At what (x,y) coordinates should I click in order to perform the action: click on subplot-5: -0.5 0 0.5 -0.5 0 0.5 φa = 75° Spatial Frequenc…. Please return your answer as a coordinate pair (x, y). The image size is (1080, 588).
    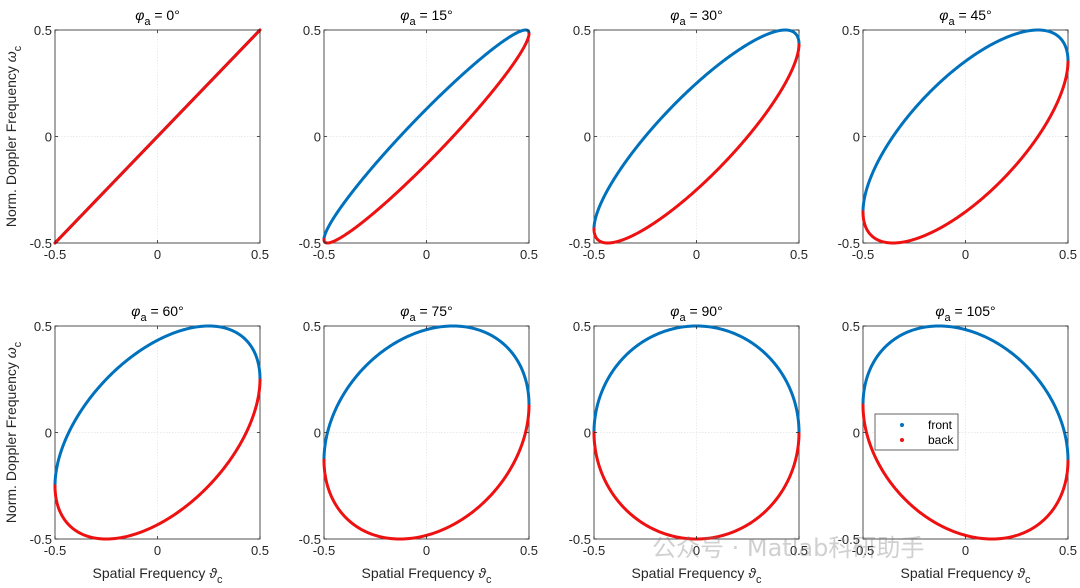
    Looking at the image, I should click on (418, 444).